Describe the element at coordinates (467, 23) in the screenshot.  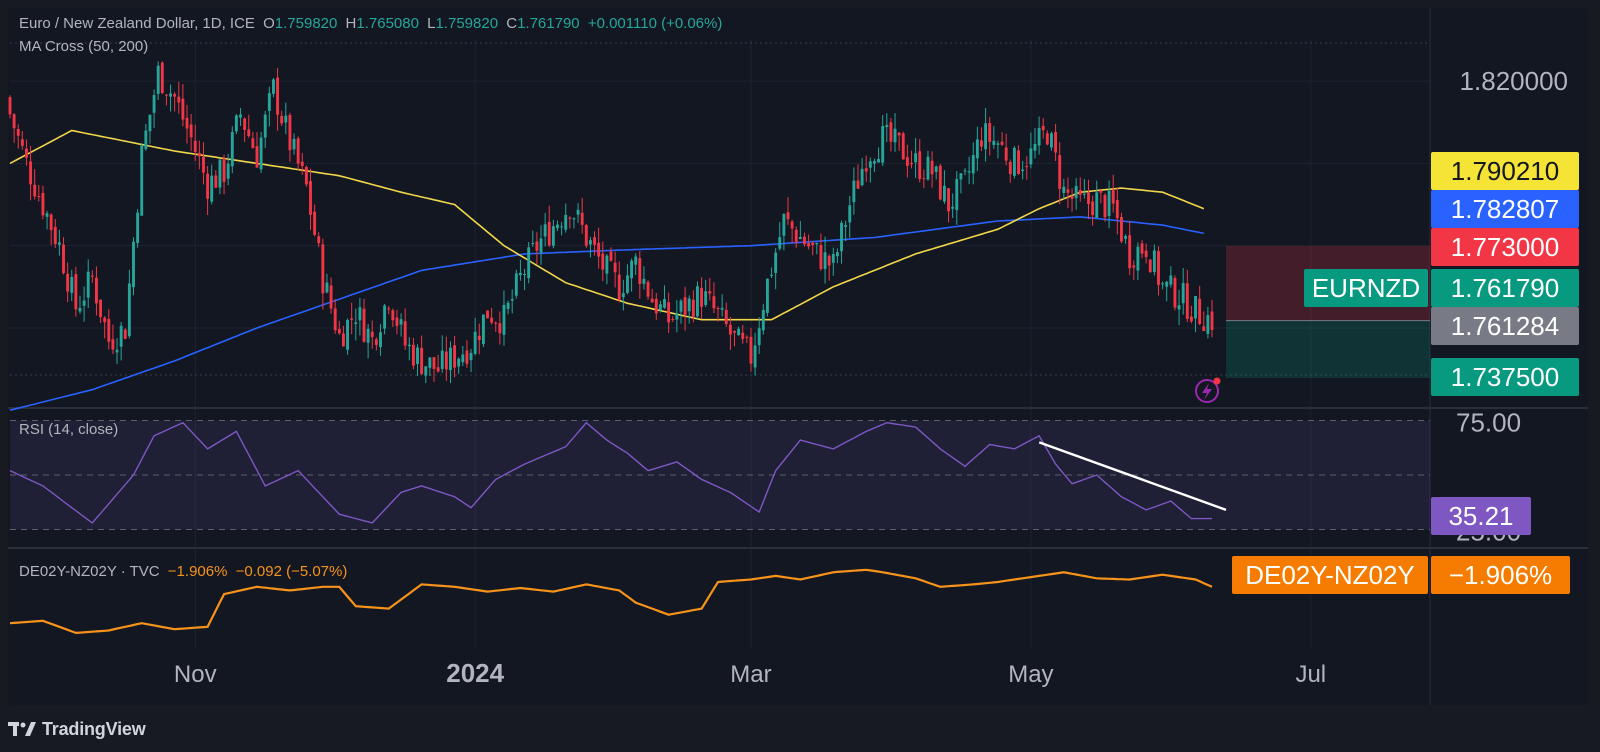
I see `low-value: 1.759820` at that location.